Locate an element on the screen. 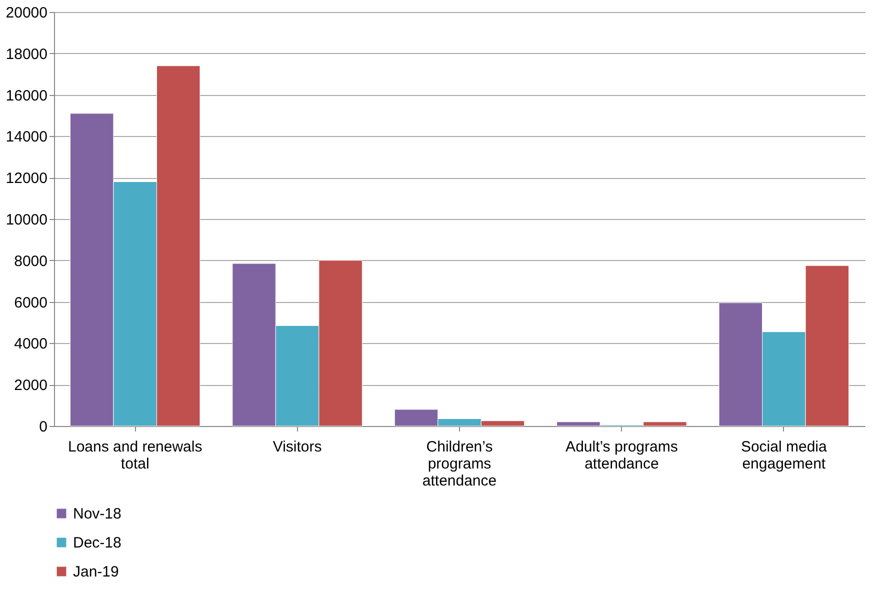 The height and width of the screenshot is (589, 872). legend-label: Nov-18 is located at coordinates (97, 514).